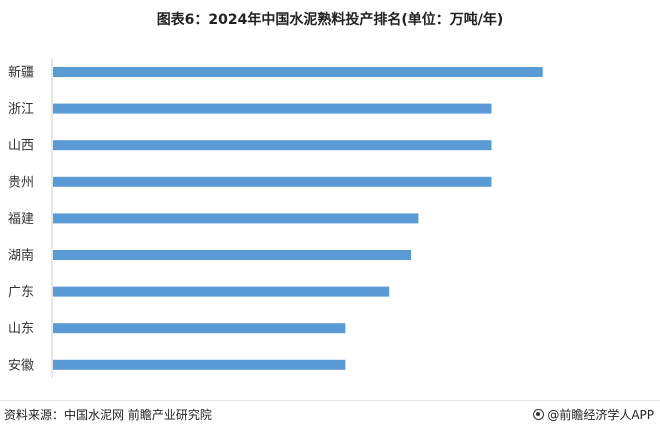  Describe the element at coordinates (21, 256) in the screenshot. I see `category-label-6: 湖南` at that location.